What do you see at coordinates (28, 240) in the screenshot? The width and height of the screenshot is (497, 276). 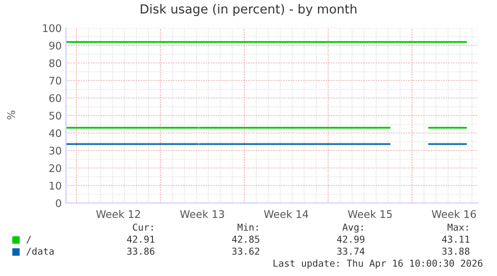 I see `legend-label: /` at bounding box center [28, 240].